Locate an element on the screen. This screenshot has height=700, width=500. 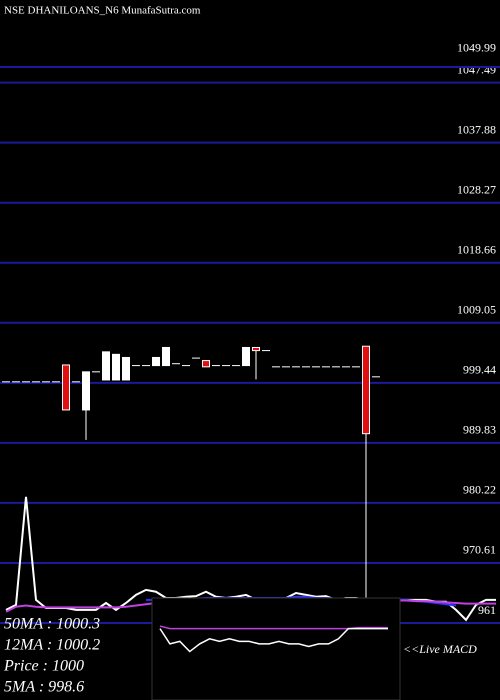
indicator-text: 12MA : 1000.2 is located at coordinates (52, 645).